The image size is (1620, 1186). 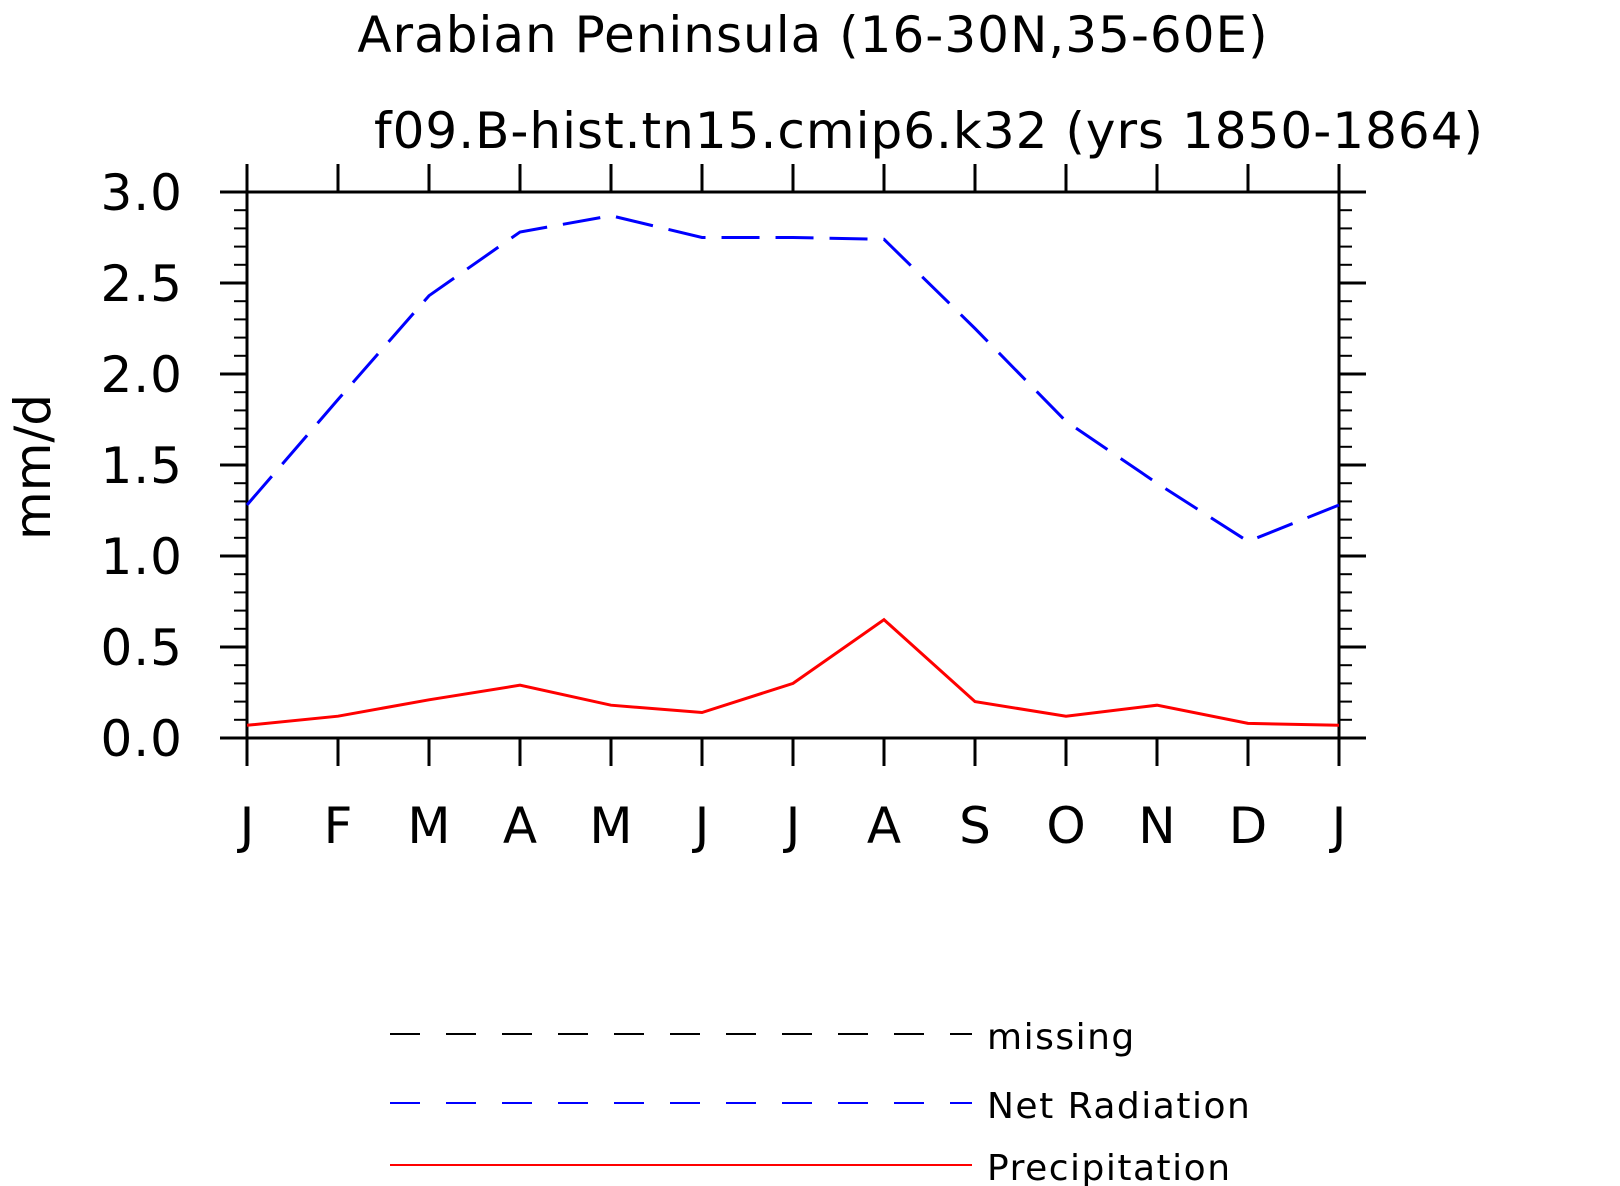 What do you see at coordinates (141, 193) in the screenshot?
I see `y-tick-label: 3.0` at bounding box center [141, 193].